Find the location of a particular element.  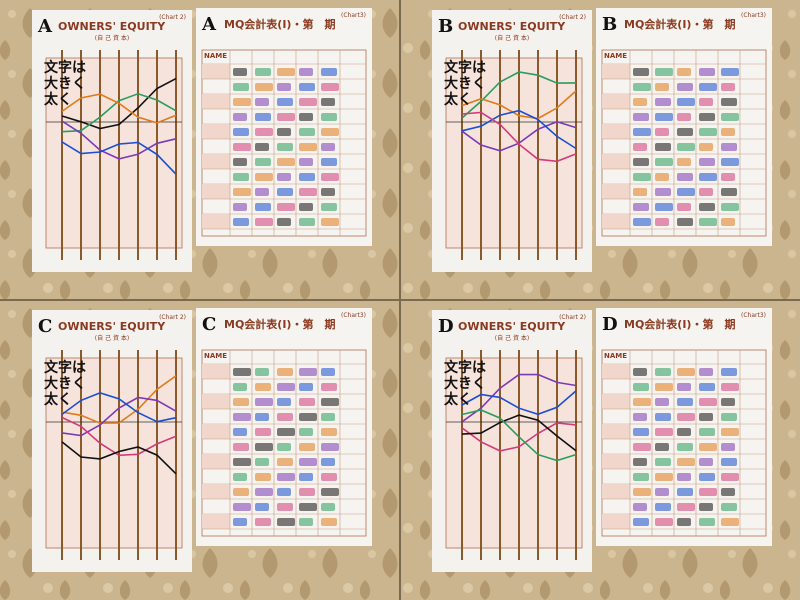

handwritten-note: 大きく is located at coordinates (65, 383).